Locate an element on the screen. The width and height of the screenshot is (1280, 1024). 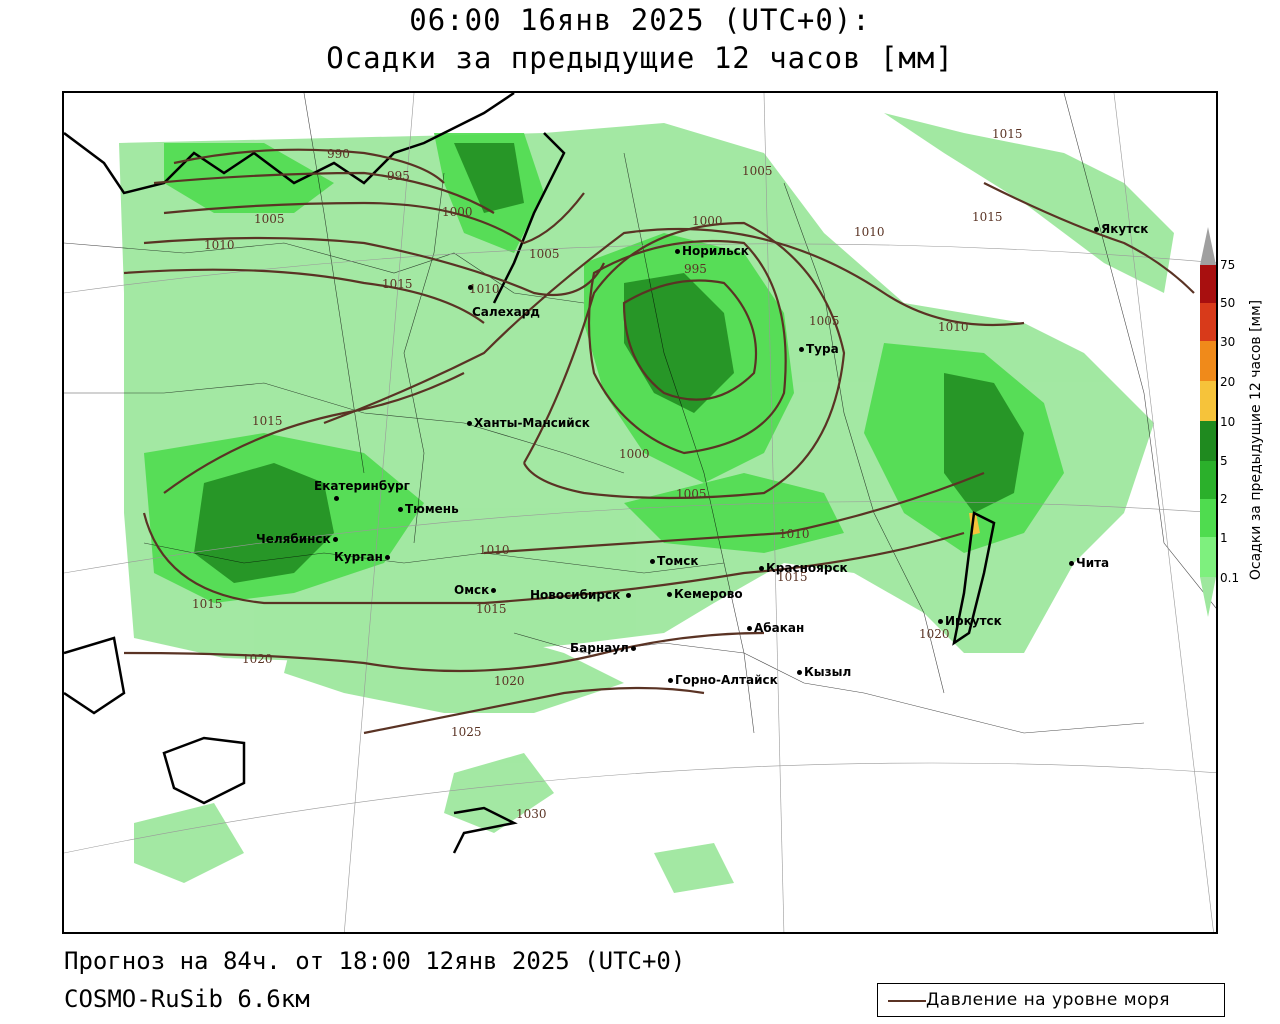
city-label: Барнаул is located at coordinates (604, 648).